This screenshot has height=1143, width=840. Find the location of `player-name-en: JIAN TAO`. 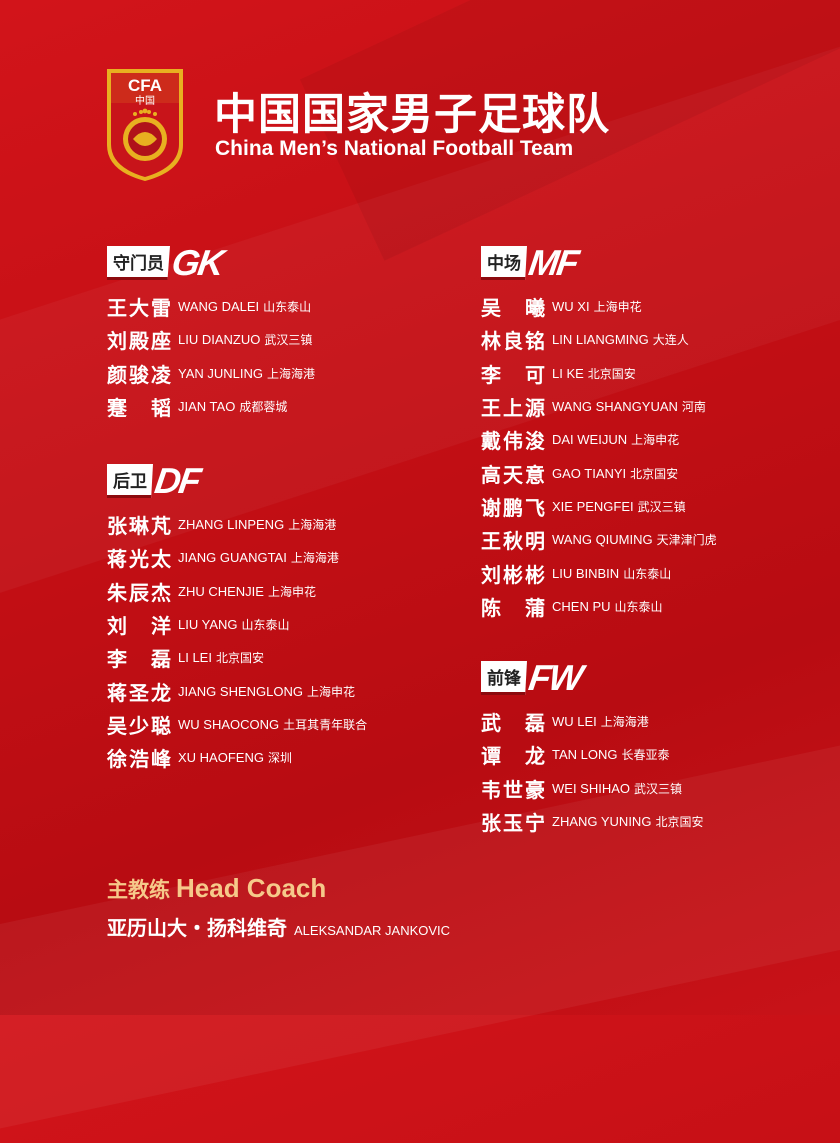

player-name-en: JIAN TAO is located at coordinates (207, 407).